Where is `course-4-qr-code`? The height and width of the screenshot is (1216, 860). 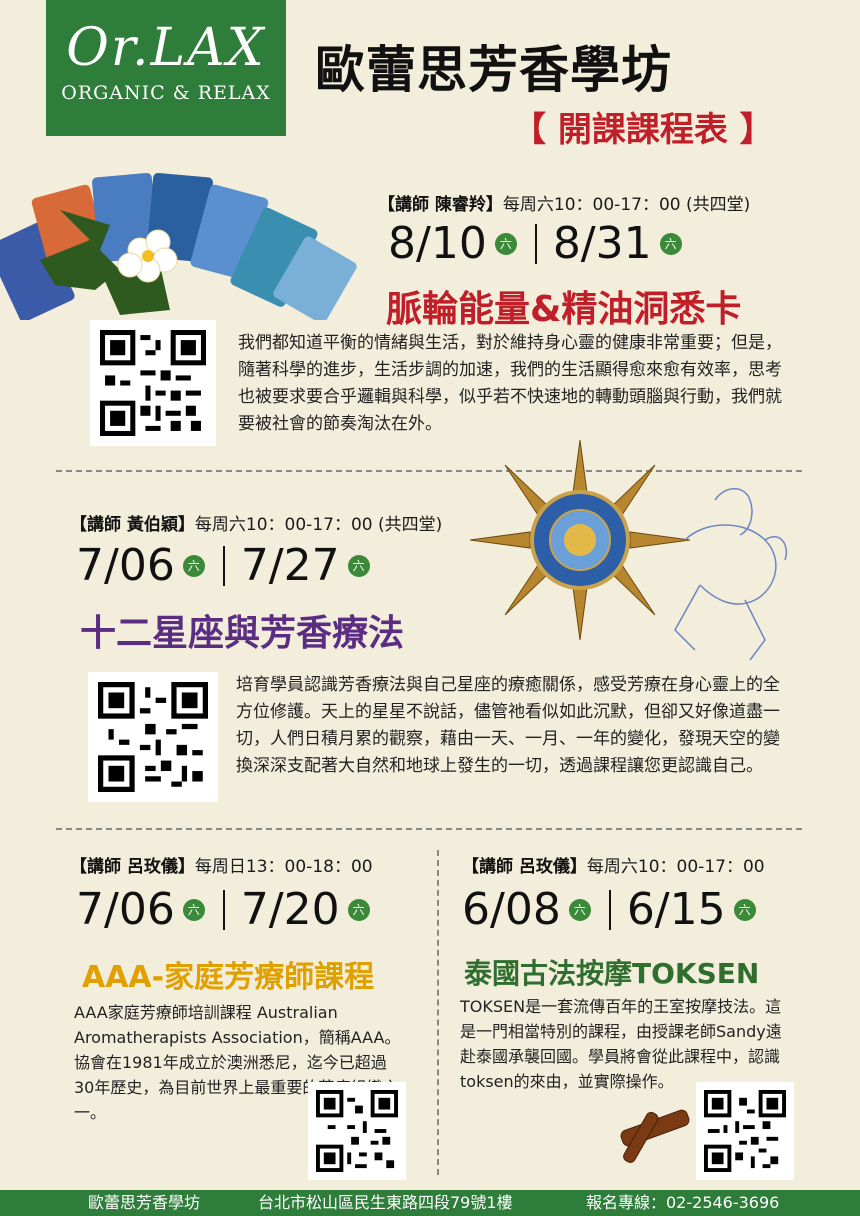 course-4-qr-code is located at coordinates (745, 1131).